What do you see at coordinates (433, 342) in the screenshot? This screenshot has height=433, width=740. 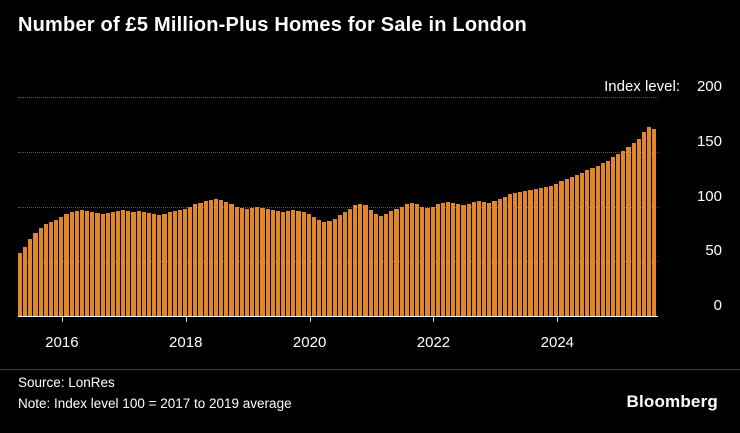 I see `x-axis-tick-label: 2022` at bounding box center [433, 342].